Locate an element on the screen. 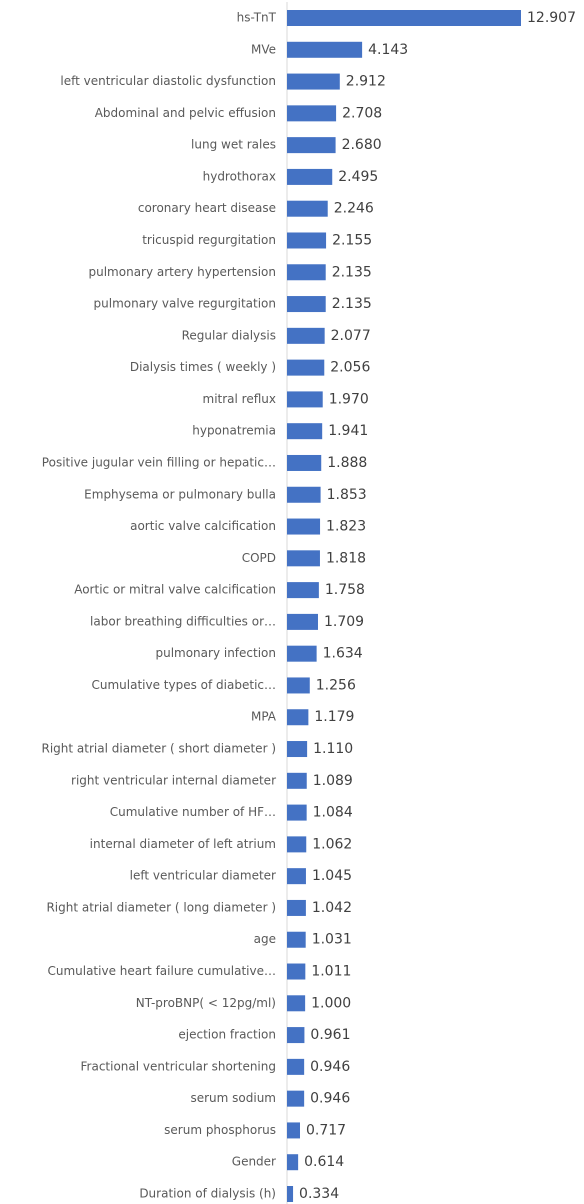 This screenshot has width=584, height=1204. value-label: 2.155 is located at coordinates (352, 240).